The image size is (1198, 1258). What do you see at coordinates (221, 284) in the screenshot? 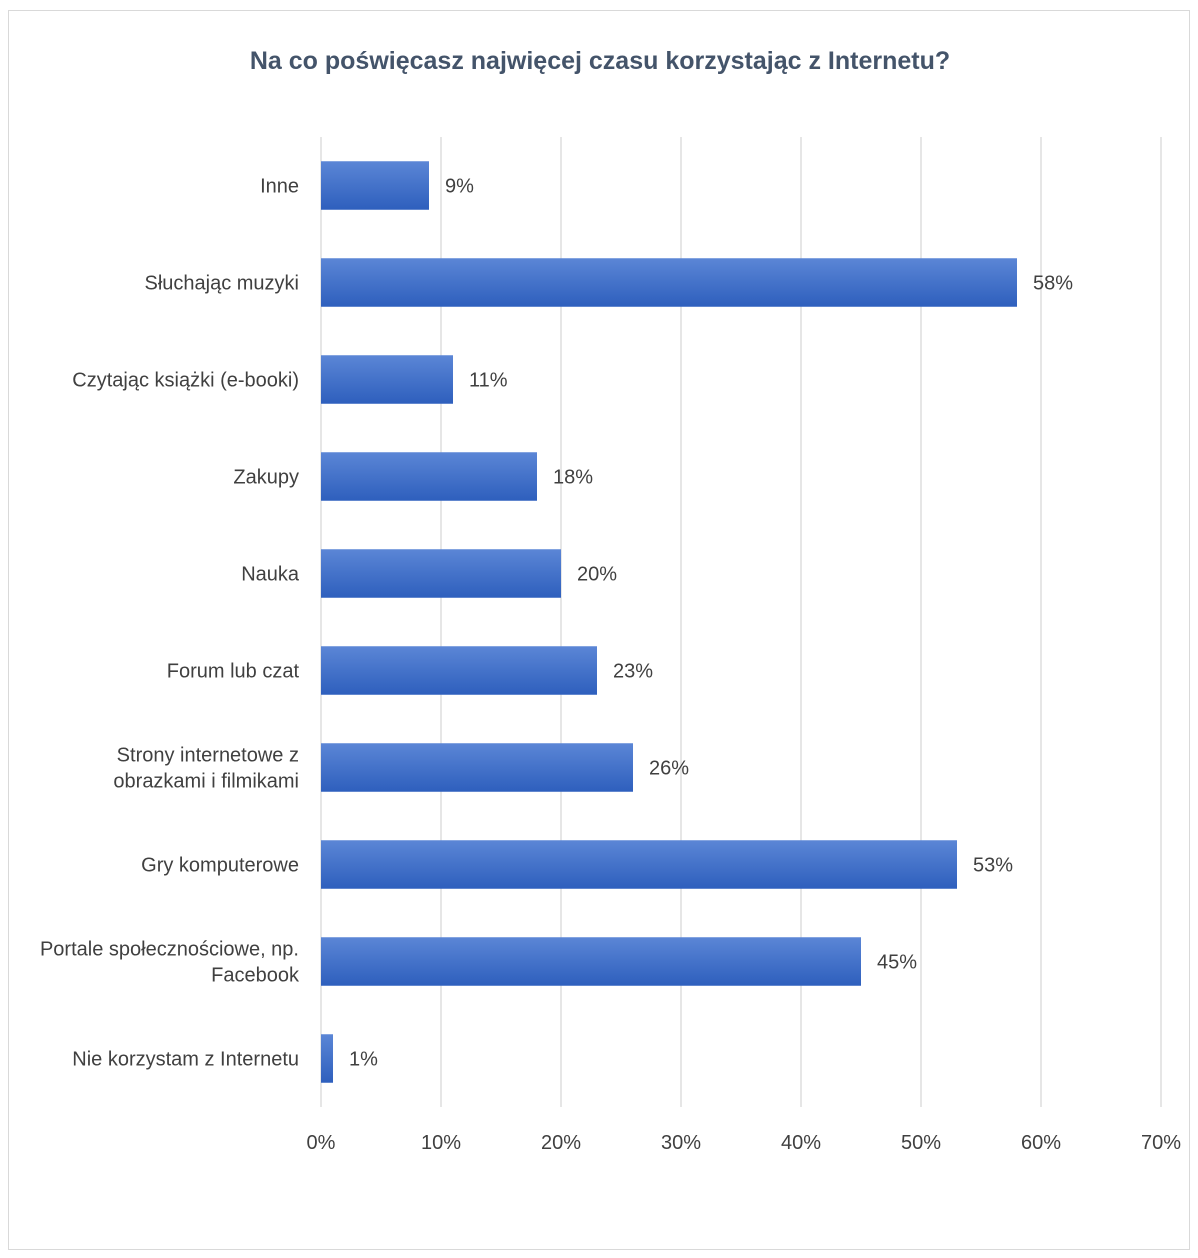
I see `category-label: Słuchając muzyki` at bounding box center [221, 284].